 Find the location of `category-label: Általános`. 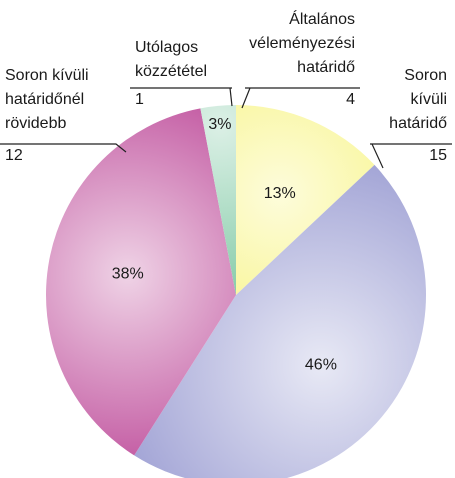

category-label: Általános is located at coordinates (322, 18).